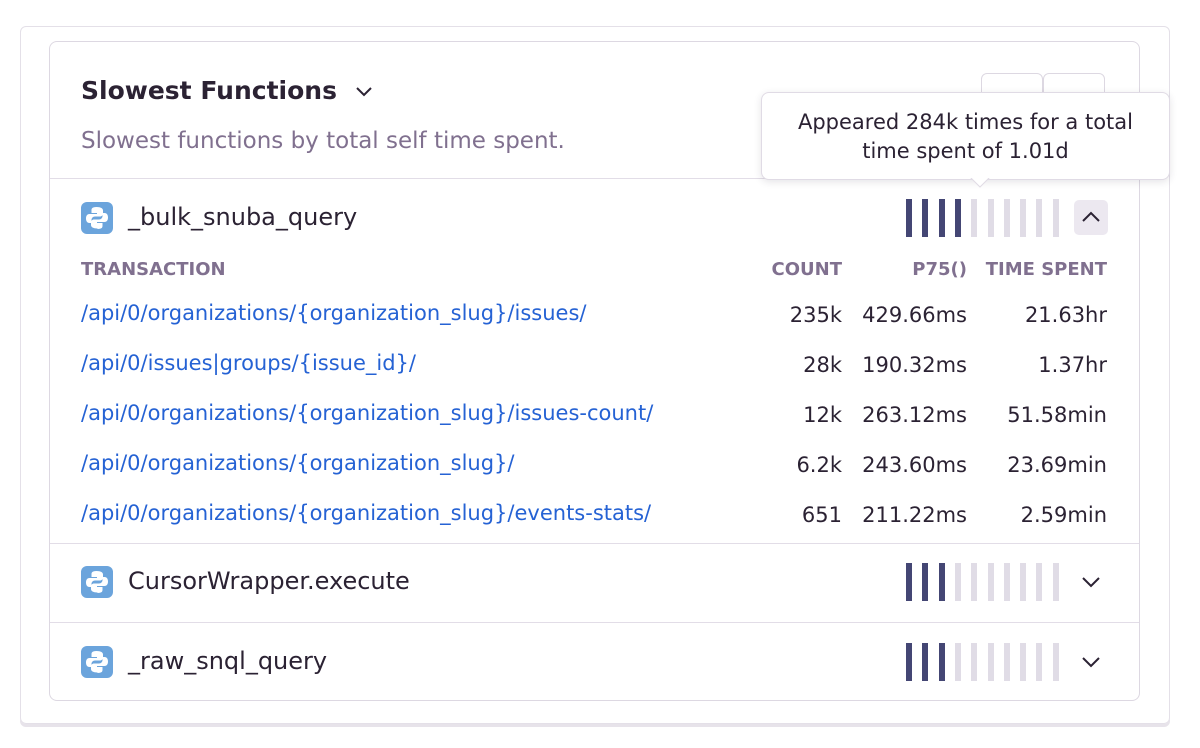 The image size is (1200, 748). What do you see at coordinates (914, 465) in the screenshot?
I see `table-cell: 243.60ms` at bounding box center [914, 465].